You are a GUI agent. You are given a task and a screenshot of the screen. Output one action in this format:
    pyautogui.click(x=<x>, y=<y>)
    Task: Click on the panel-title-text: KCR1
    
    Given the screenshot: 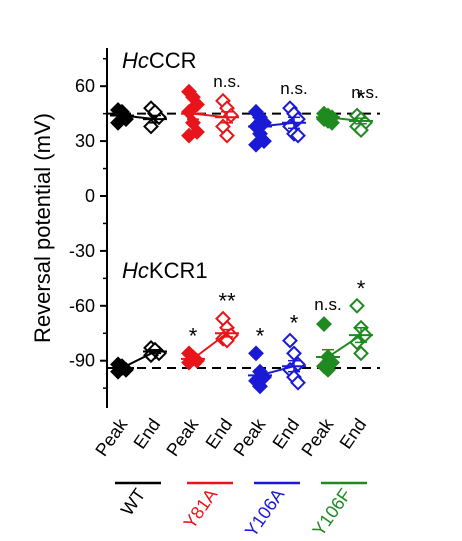 What is the action you would take?
    pyautogui.click(x=178, y=270)
    